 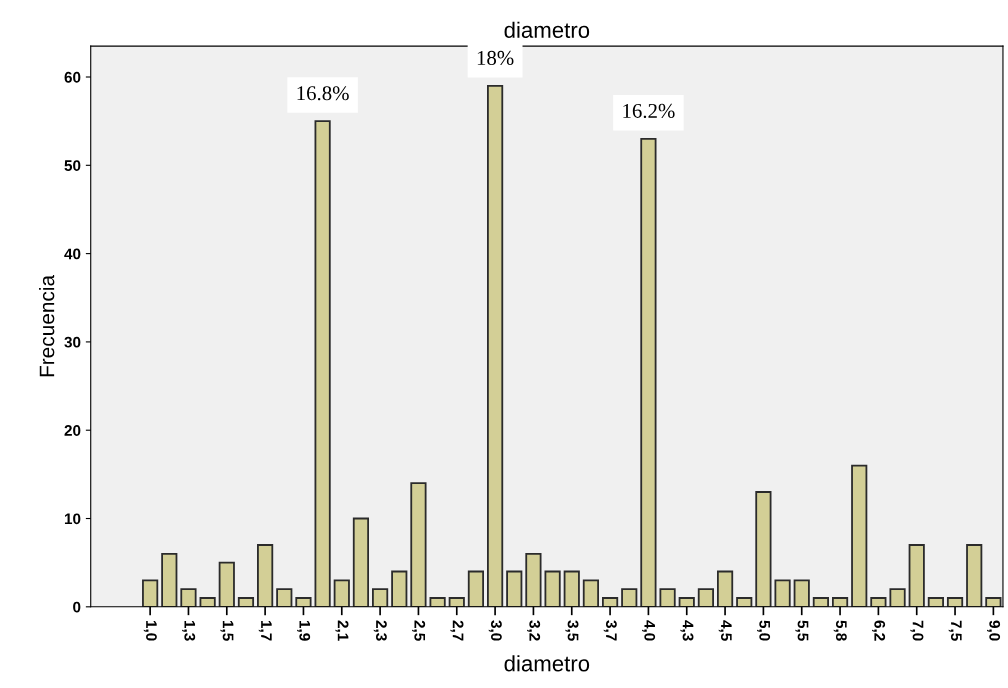 I want to click on x-tick-label: 7,0, so click(x=917, y=630).